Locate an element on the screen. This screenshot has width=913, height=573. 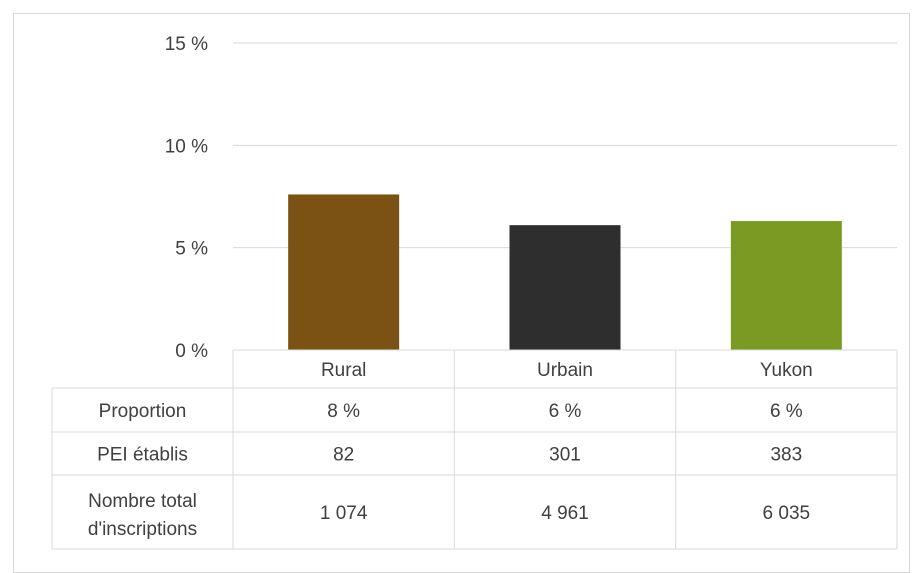
row-label: Nombre total is located at coordinates (142, 501).